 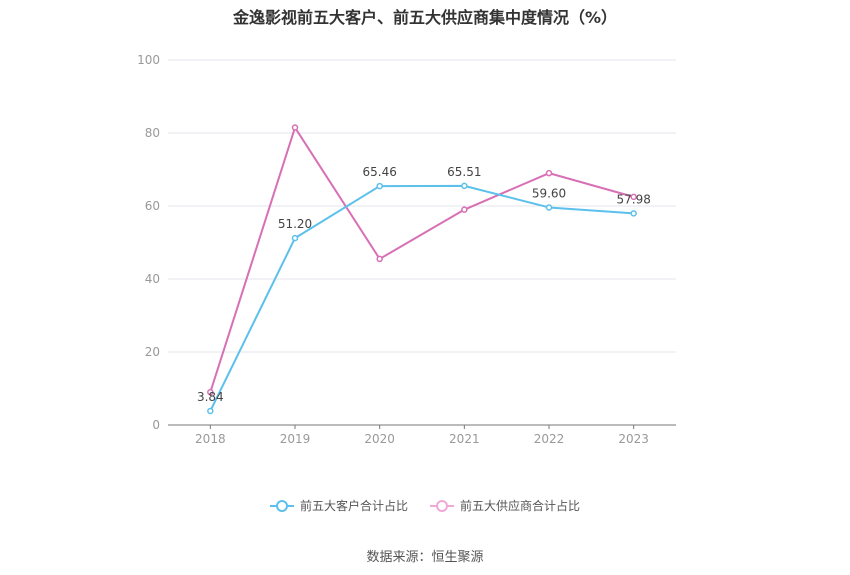 What do you see at coordinates (464, 172) in the screenshot?
I see `data-label: 65.51` at bounding box center [464, 172].